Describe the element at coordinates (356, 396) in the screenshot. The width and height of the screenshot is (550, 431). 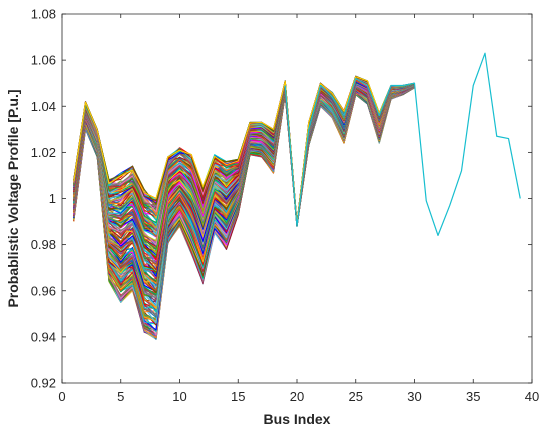
I see `x-tick-label: 25` at that location.